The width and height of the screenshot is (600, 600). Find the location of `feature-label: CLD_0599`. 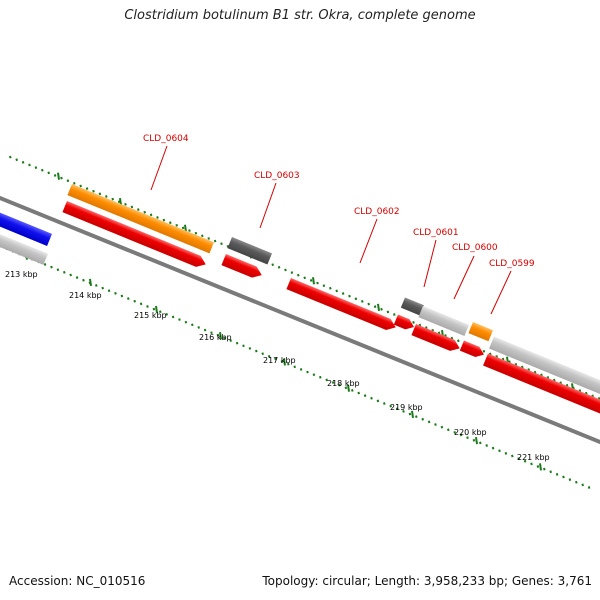

feature-label: CLD_0599 is located at coordinates (512, 264).